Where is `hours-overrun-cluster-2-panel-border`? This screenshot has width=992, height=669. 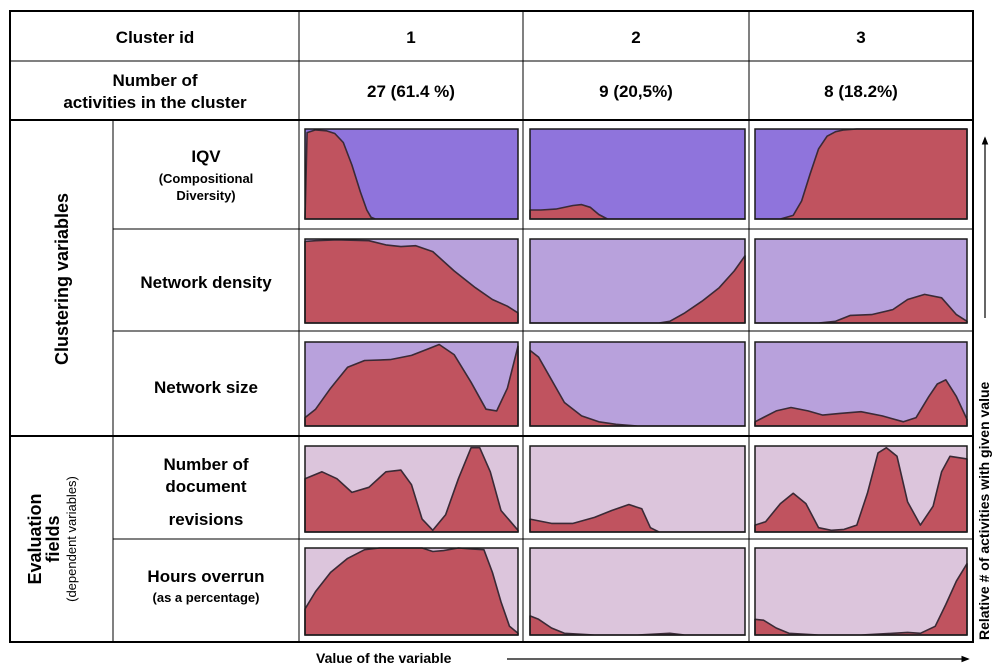 hours-overrun-cluster-2-panel-border is located at coordinates (637, 591).